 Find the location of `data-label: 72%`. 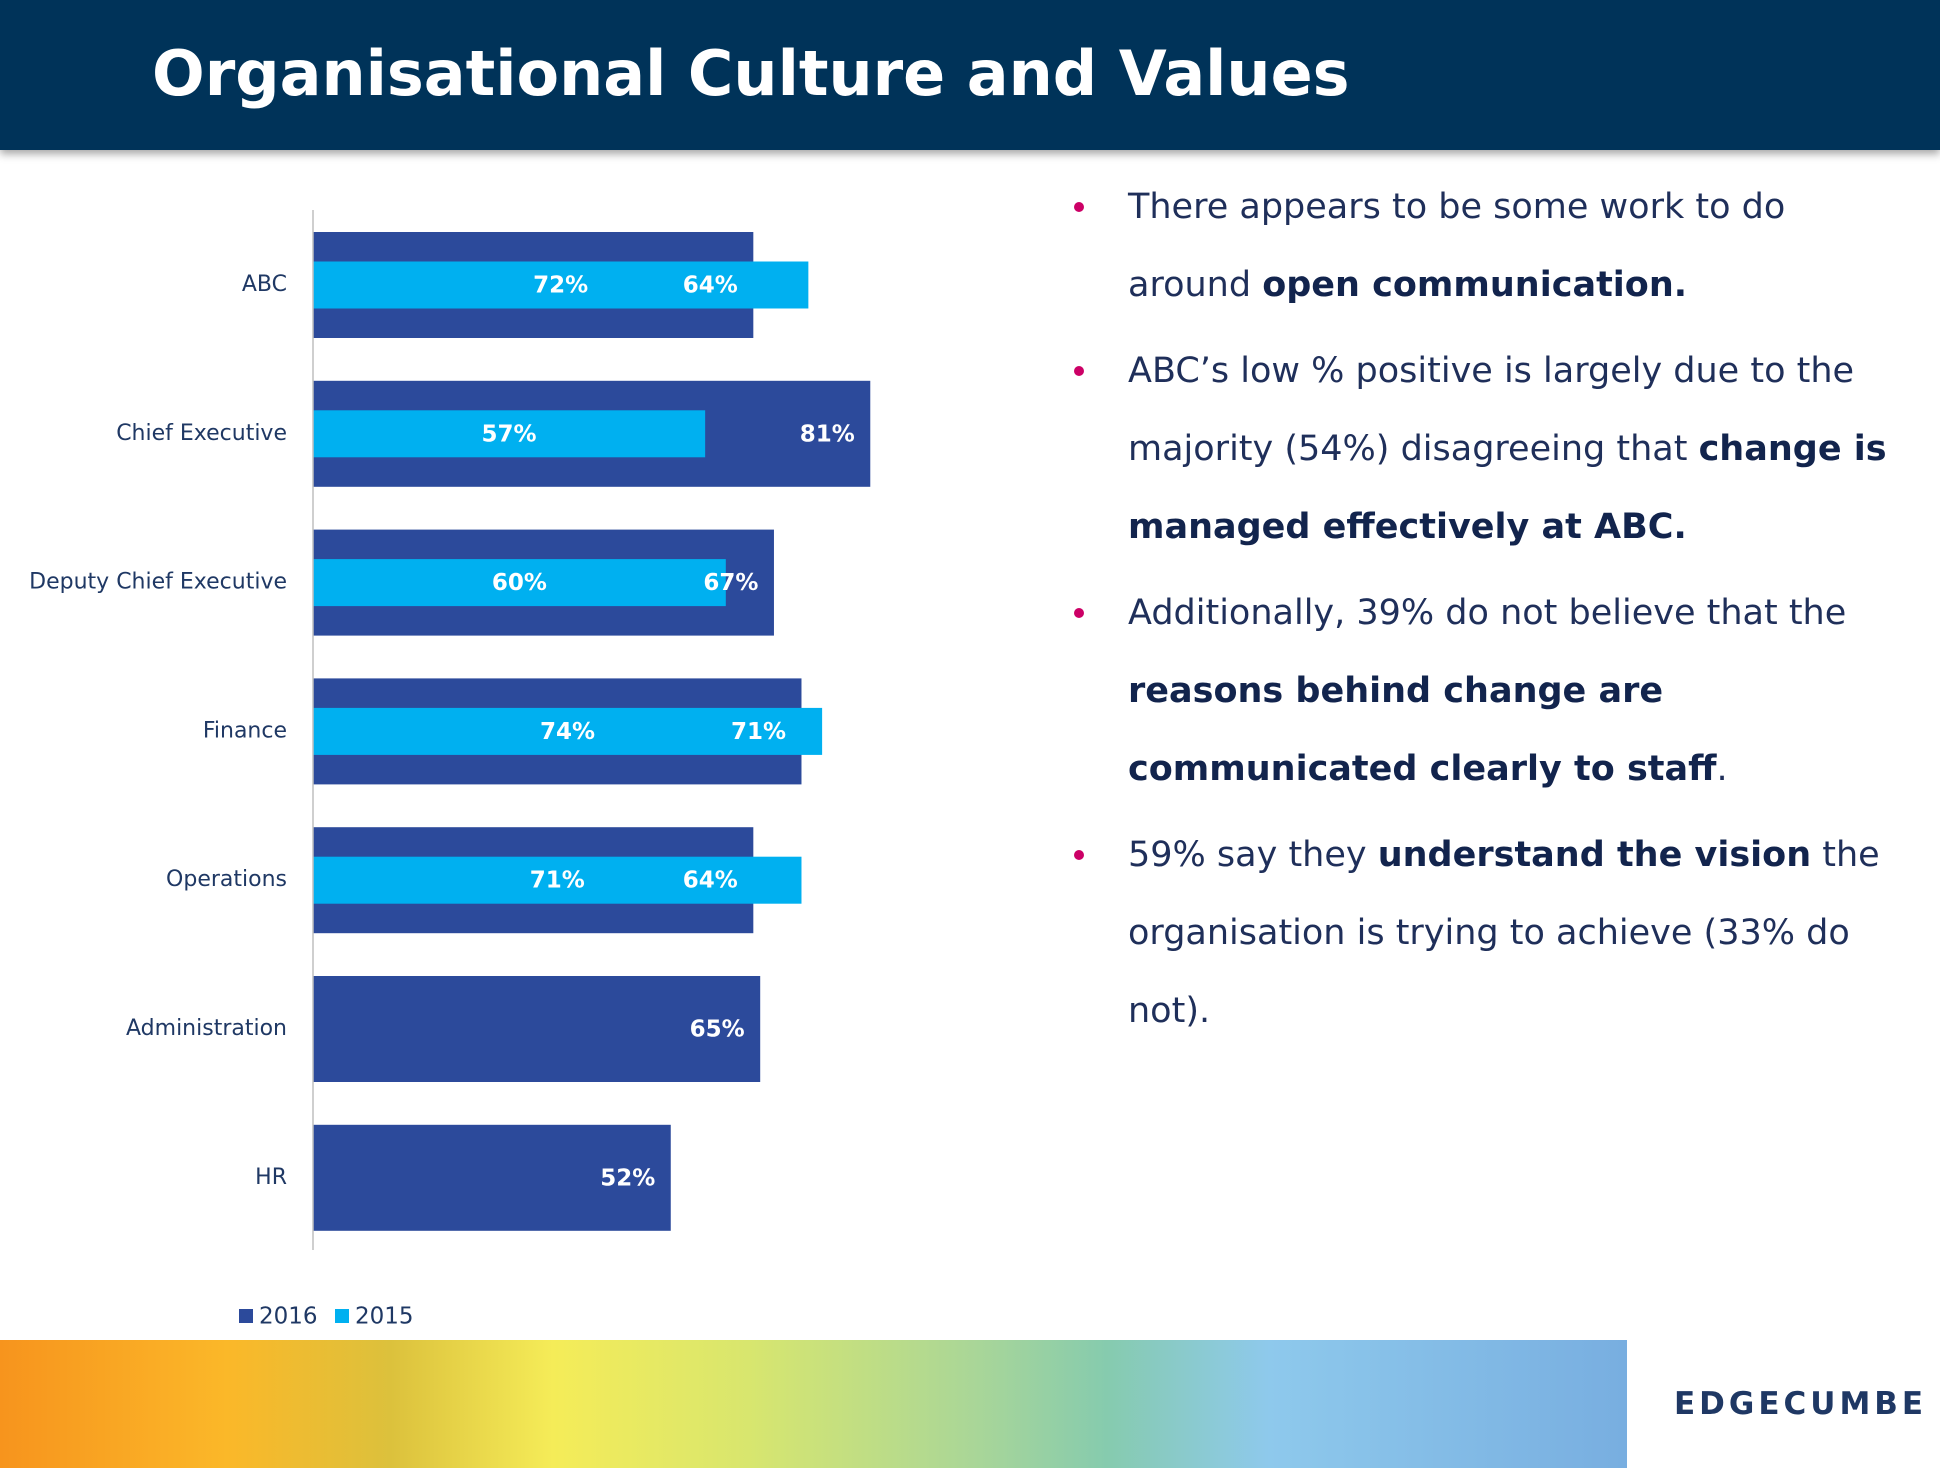

data-label: 72% is located at coordinates (560, 286).